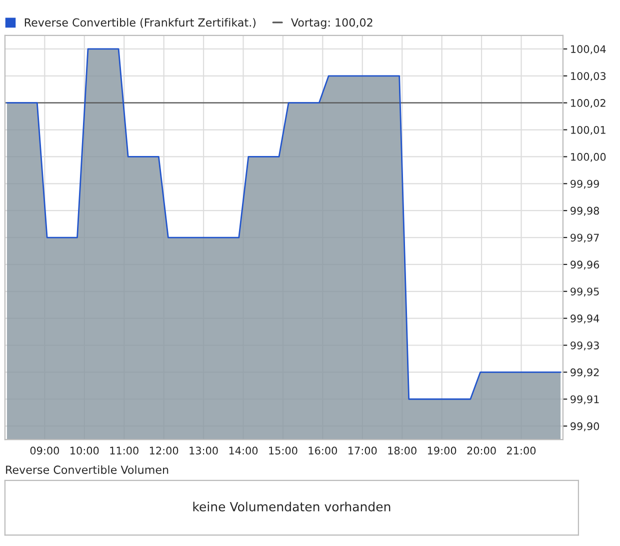 The height and width of the screenshot is (546, 620). I want to click on y-tick-label: 99,94, so click(585, 319).